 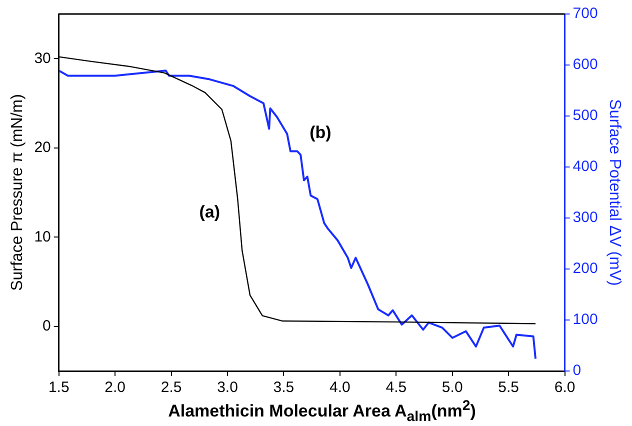 I want to click on y2-tick-label: 700, so click(x=585, y=13).